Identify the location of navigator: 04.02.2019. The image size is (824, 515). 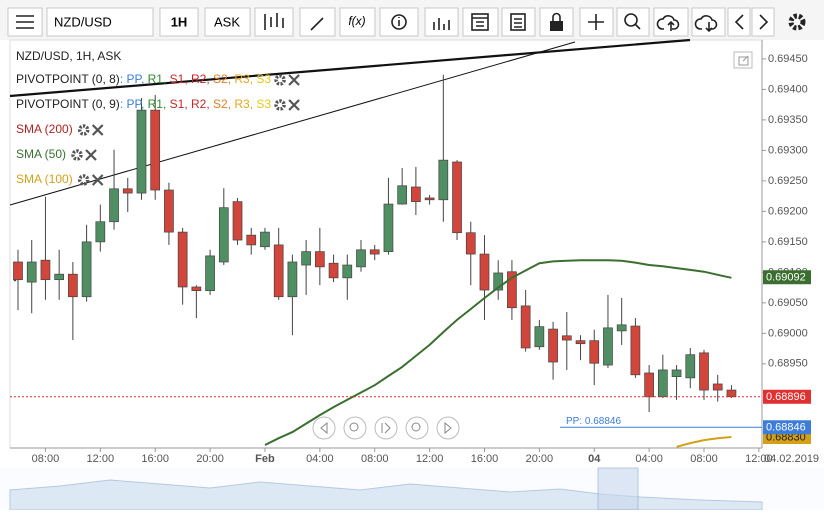
(412, 482).